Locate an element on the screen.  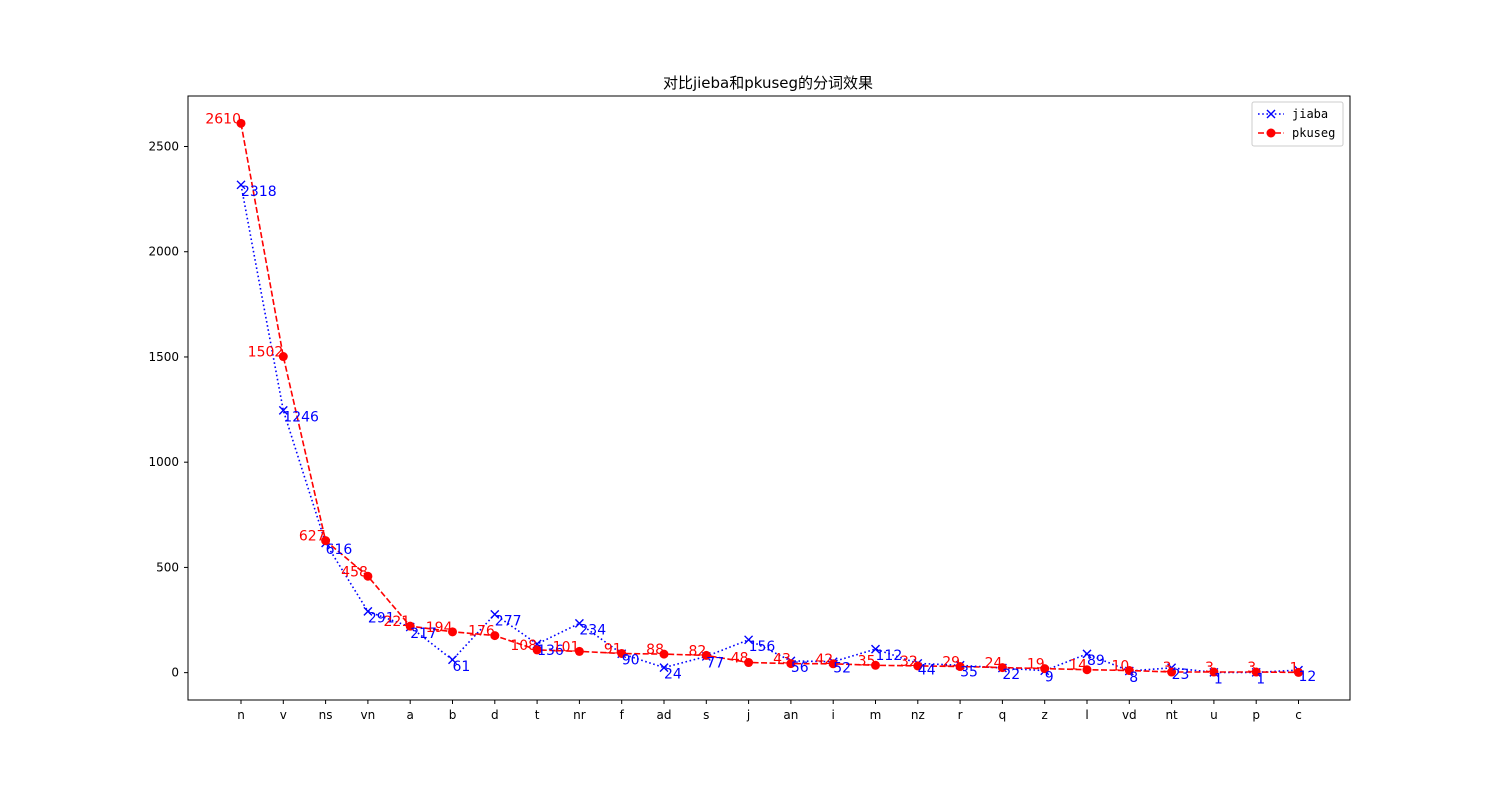
x-tick-label-j: j is located at coordinates (748, 715).